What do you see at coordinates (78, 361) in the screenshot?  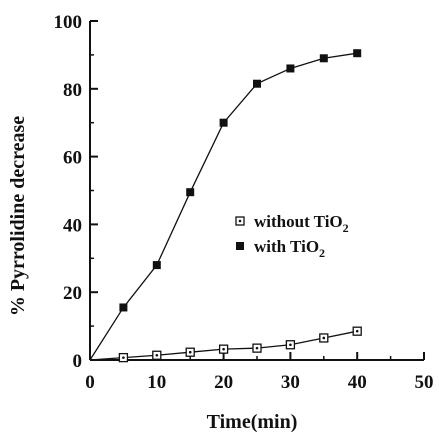 I see `y-tick-label-0: 0` at bounding box center [78, 361].